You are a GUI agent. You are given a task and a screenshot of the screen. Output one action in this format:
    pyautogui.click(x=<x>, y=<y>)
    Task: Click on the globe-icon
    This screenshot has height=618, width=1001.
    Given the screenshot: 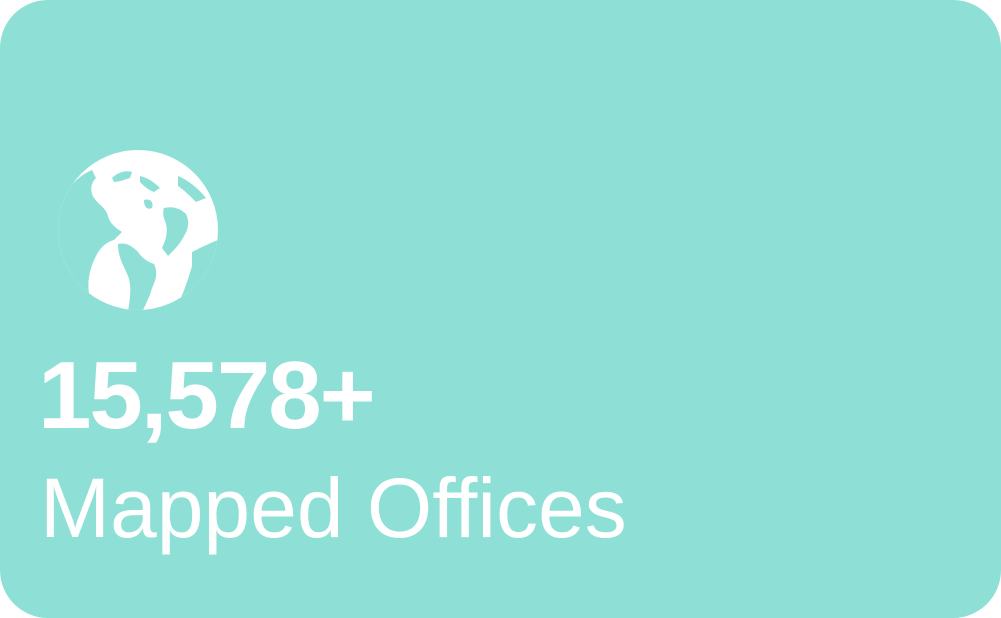 What is the action you would take?
    pyautogui.click(x=138, y=230)
    